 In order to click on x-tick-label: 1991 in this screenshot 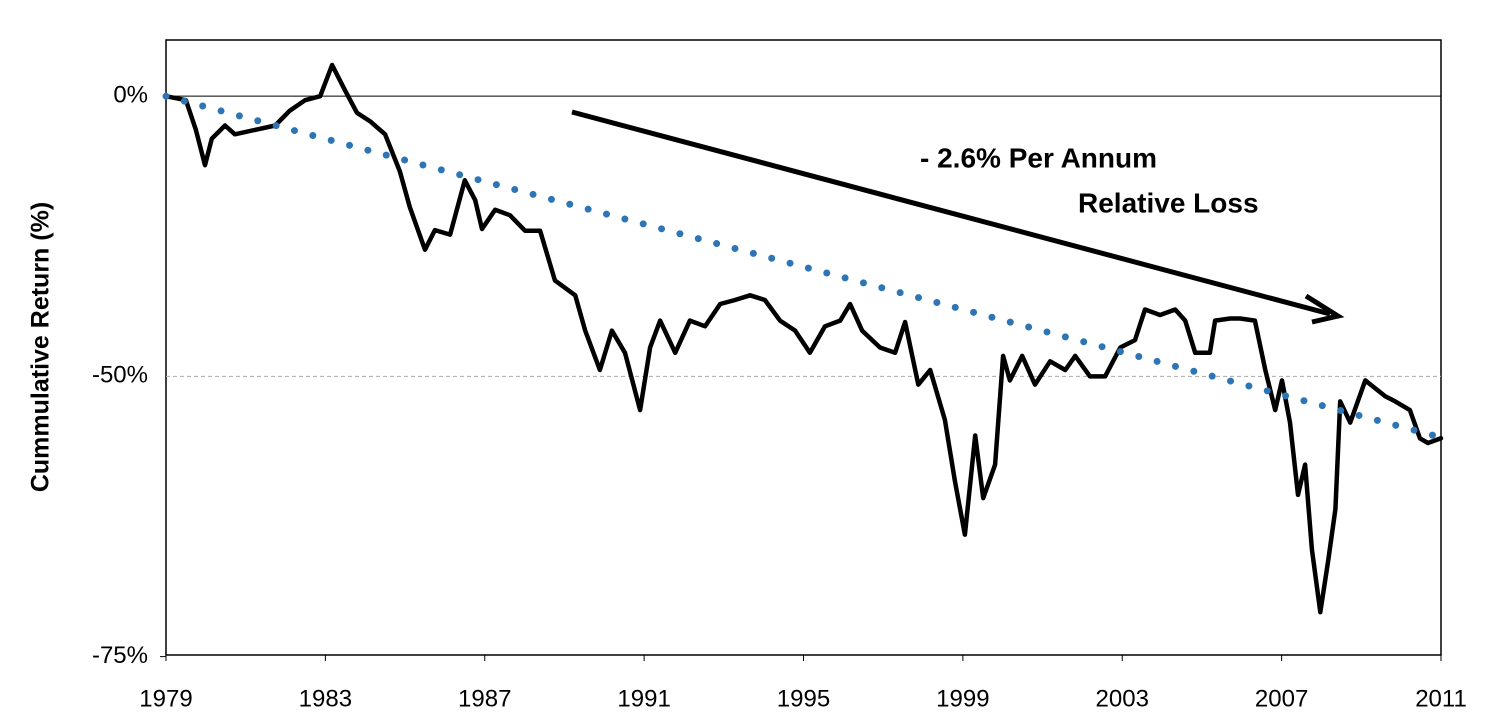, I will do `click(643, 698)`.